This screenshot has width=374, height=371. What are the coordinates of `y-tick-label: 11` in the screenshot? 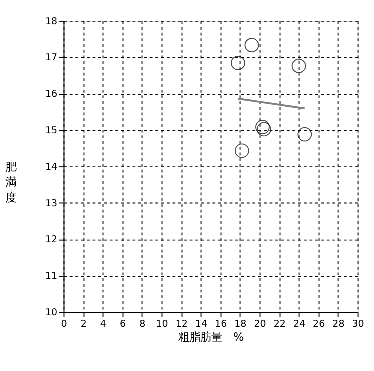 It's located at (51, 276).